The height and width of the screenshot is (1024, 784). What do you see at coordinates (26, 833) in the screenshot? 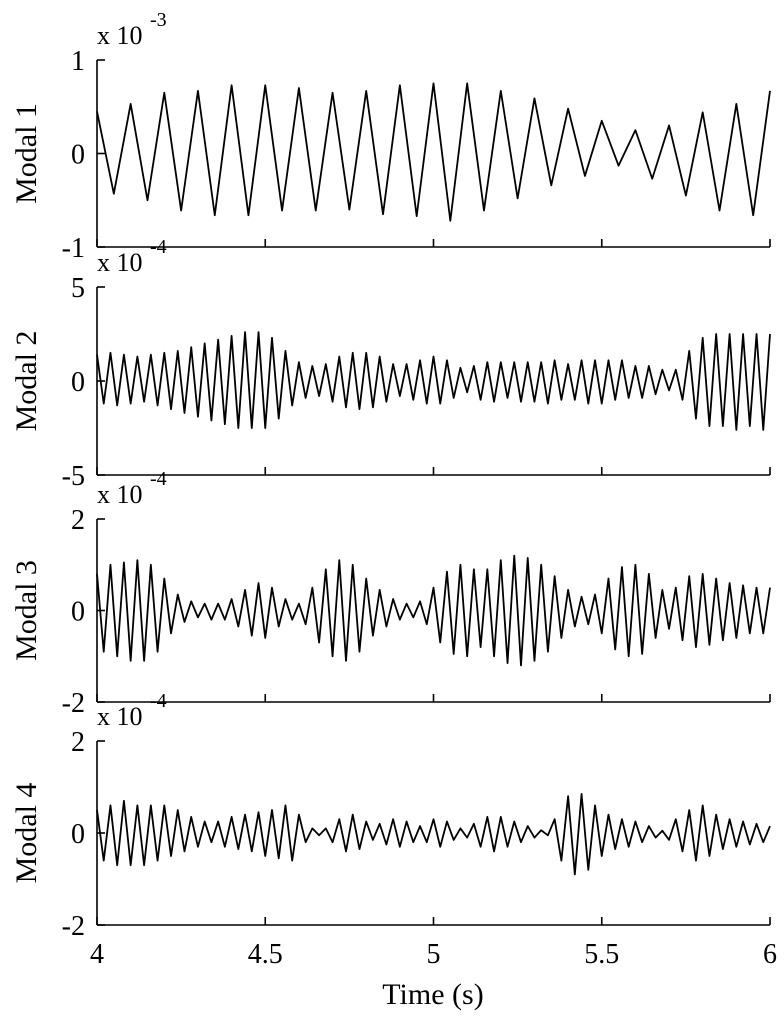
I see `y-axis-label: Modal 4` at bounding box center [26, 833].